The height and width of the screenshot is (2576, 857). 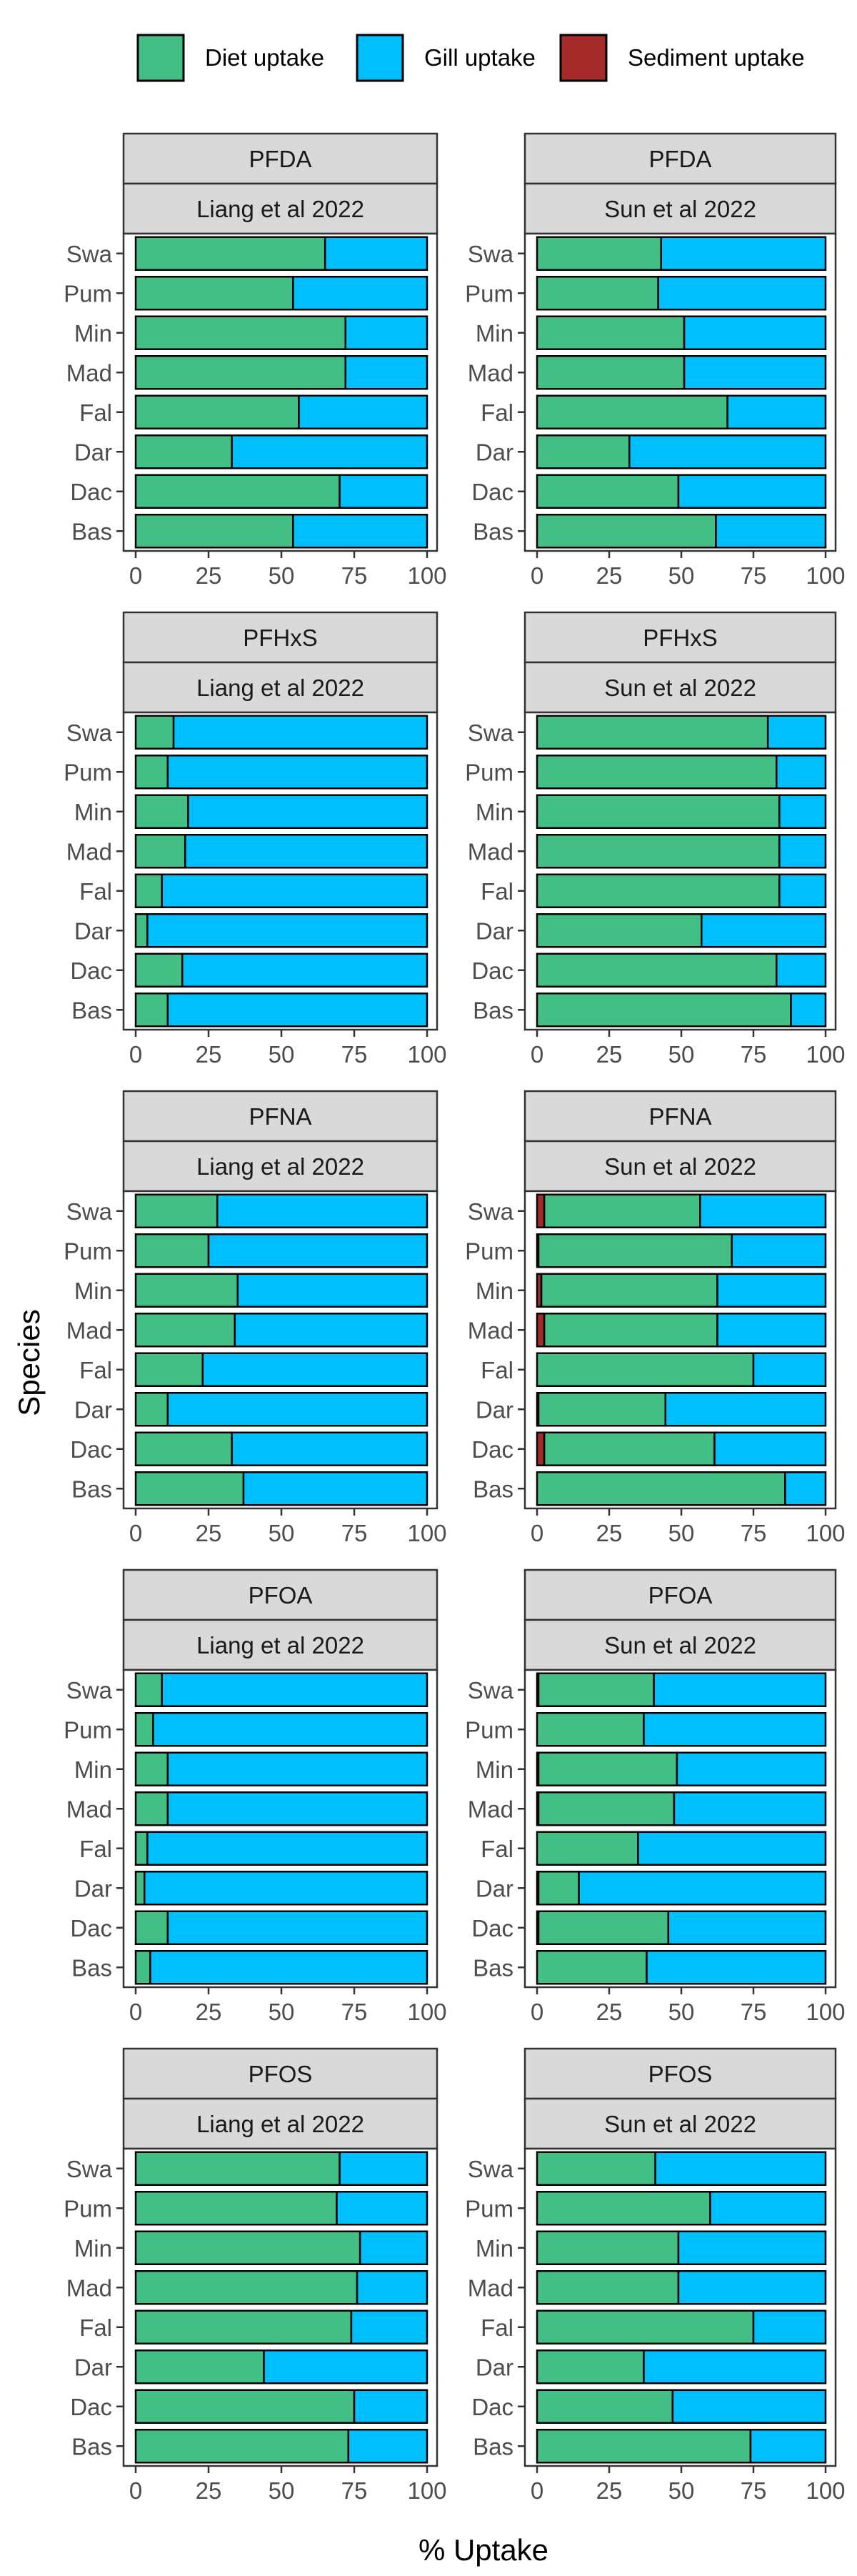 I want to click on y-tick-label: Bas, so click(x=91, y=1010).